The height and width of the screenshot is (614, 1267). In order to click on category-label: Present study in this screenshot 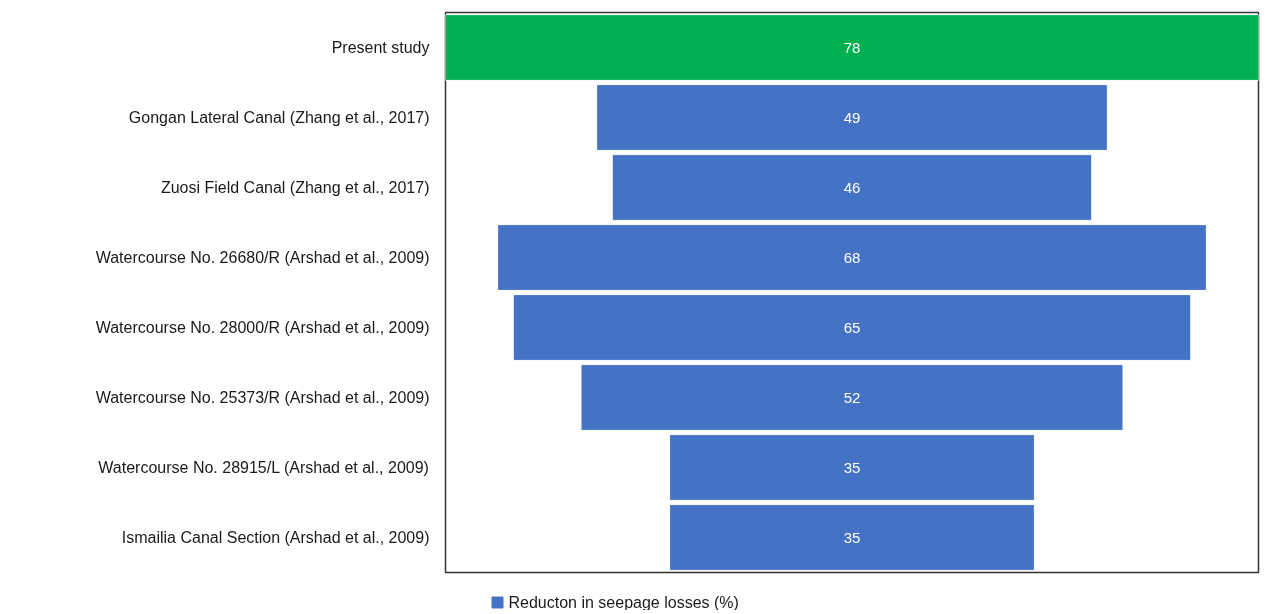, I will do `click(380, 47)`.